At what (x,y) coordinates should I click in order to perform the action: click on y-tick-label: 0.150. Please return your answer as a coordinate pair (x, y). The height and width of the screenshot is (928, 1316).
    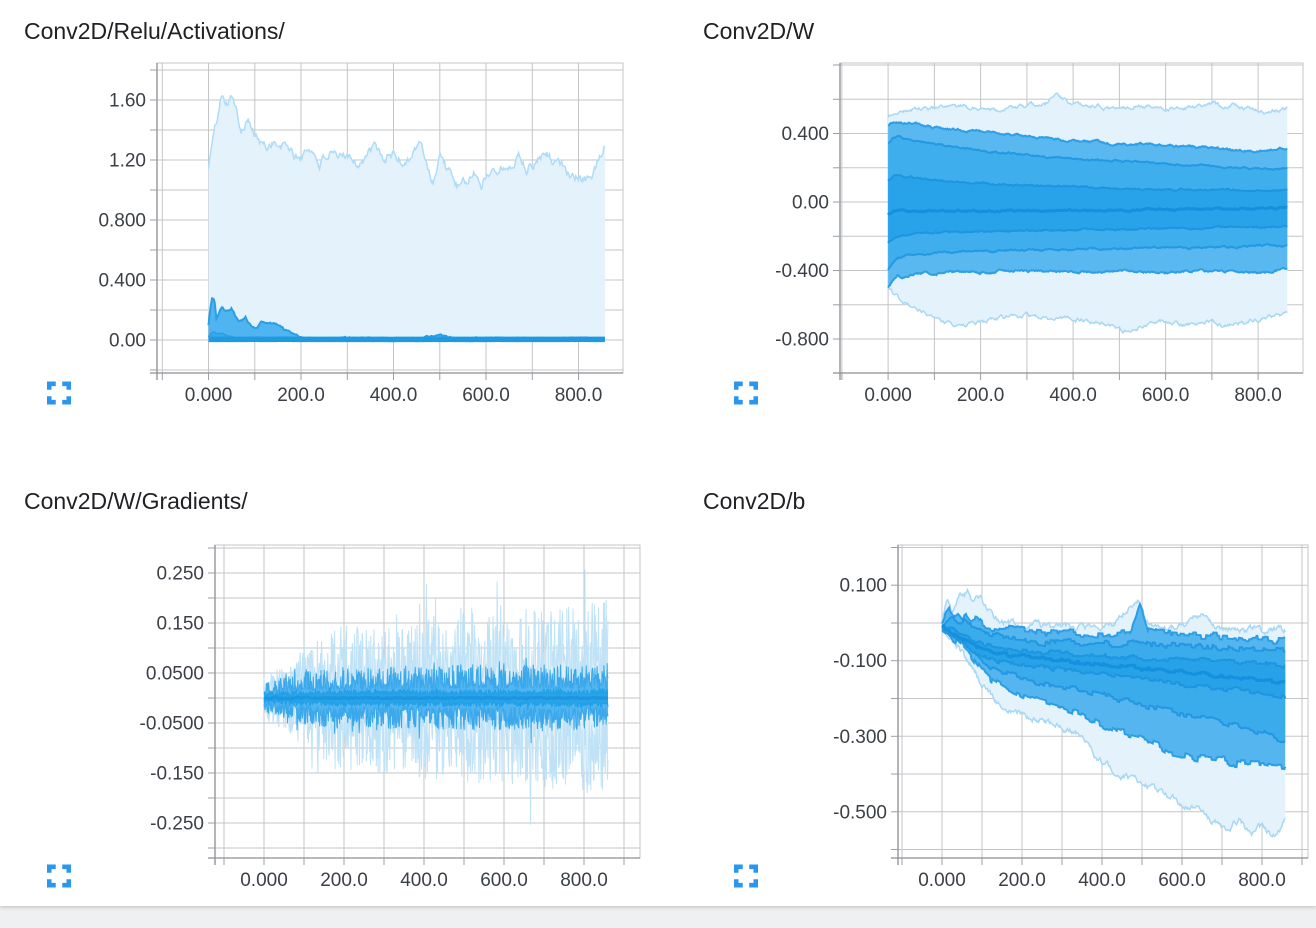
    Looking at the image, I should click on (180, 624).